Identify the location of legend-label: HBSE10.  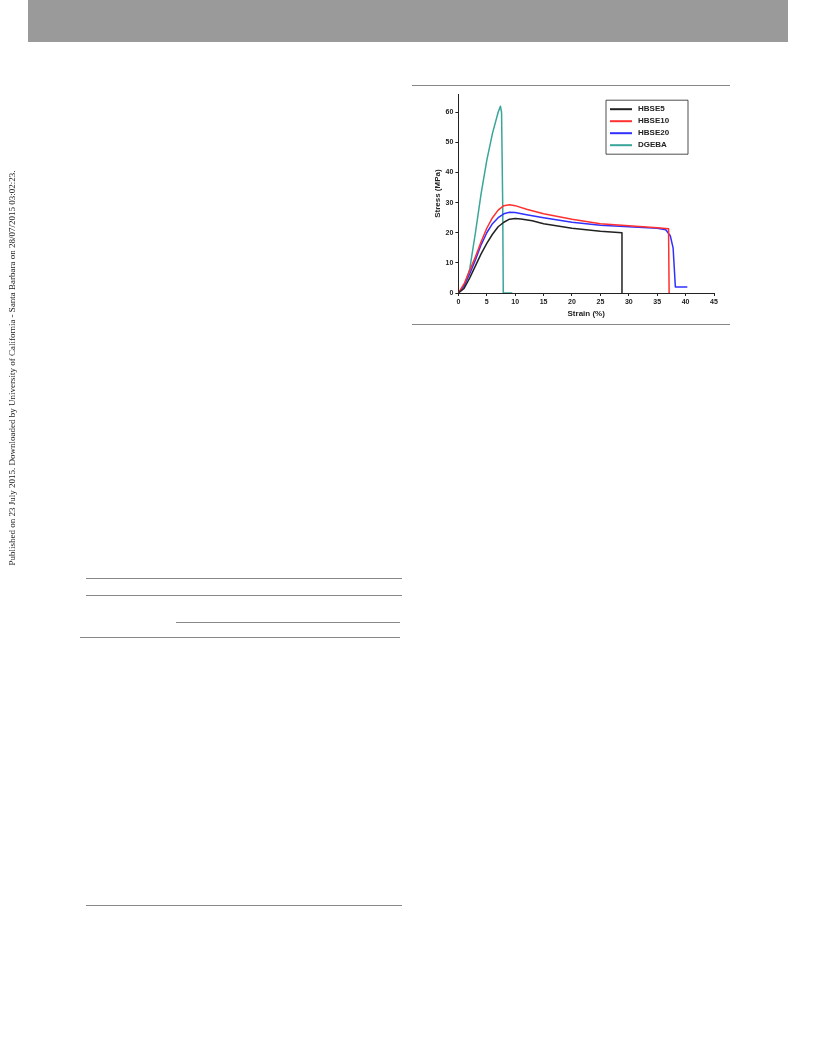
(654, 121).